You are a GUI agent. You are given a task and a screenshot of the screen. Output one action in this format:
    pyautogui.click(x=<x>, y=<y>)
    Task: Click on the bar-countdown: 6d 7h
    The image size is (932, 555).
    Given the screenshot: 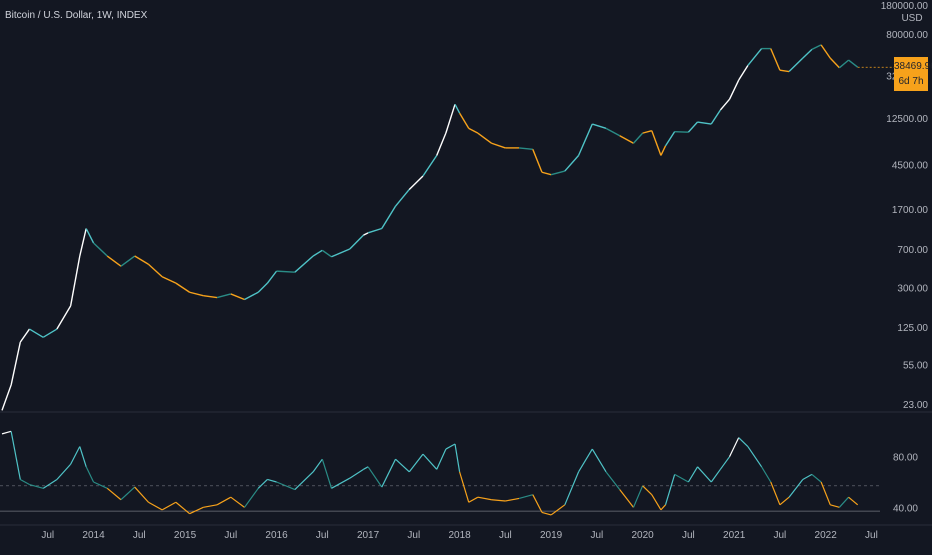 What is the action you would take?
    pyautogui.click(x=911, y=81)
    